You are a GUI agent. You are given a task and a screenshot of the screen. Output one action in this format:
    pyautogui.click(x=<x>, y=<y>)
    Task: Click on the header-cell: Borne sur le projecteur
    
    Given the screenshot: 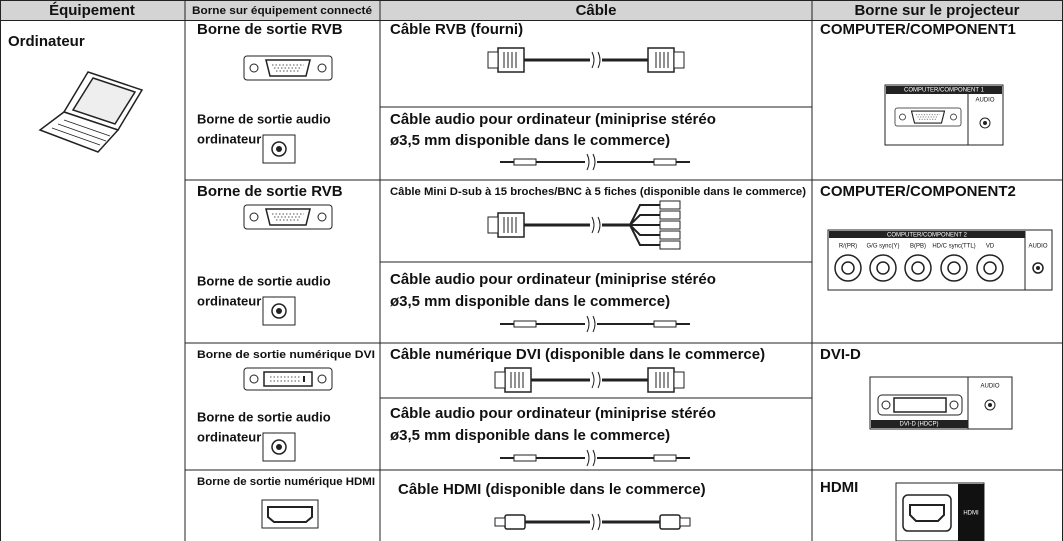 What is the action you would take?
    pyautogui.click(x=936, y=10)
    